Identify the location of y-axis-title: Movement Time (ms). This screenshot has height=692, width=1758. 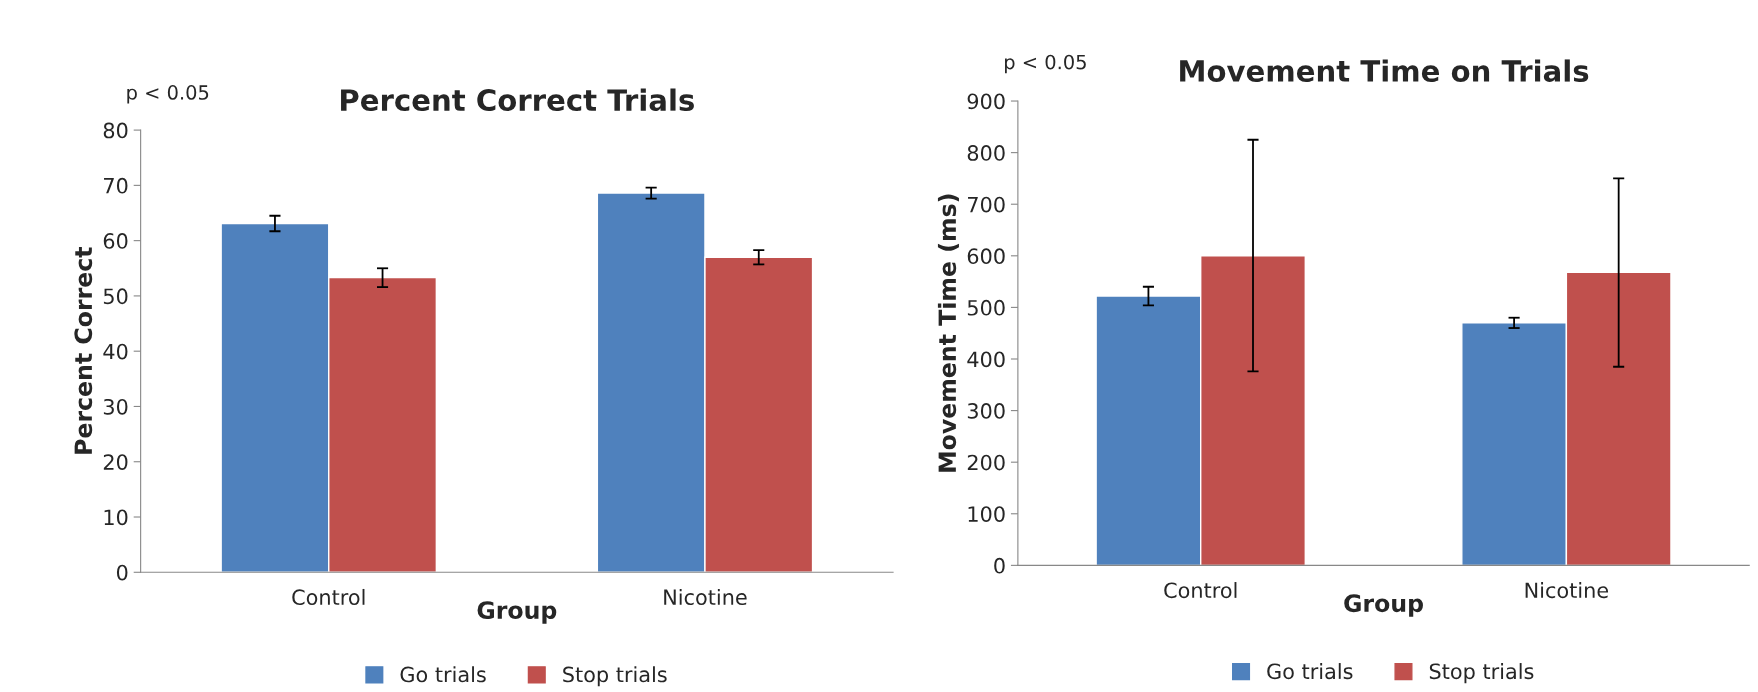
(948, 333).